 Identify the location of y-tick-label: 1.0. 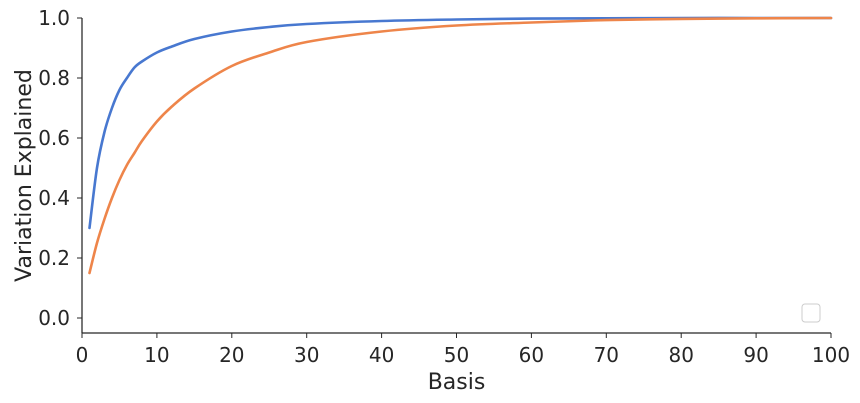
(54, 18).